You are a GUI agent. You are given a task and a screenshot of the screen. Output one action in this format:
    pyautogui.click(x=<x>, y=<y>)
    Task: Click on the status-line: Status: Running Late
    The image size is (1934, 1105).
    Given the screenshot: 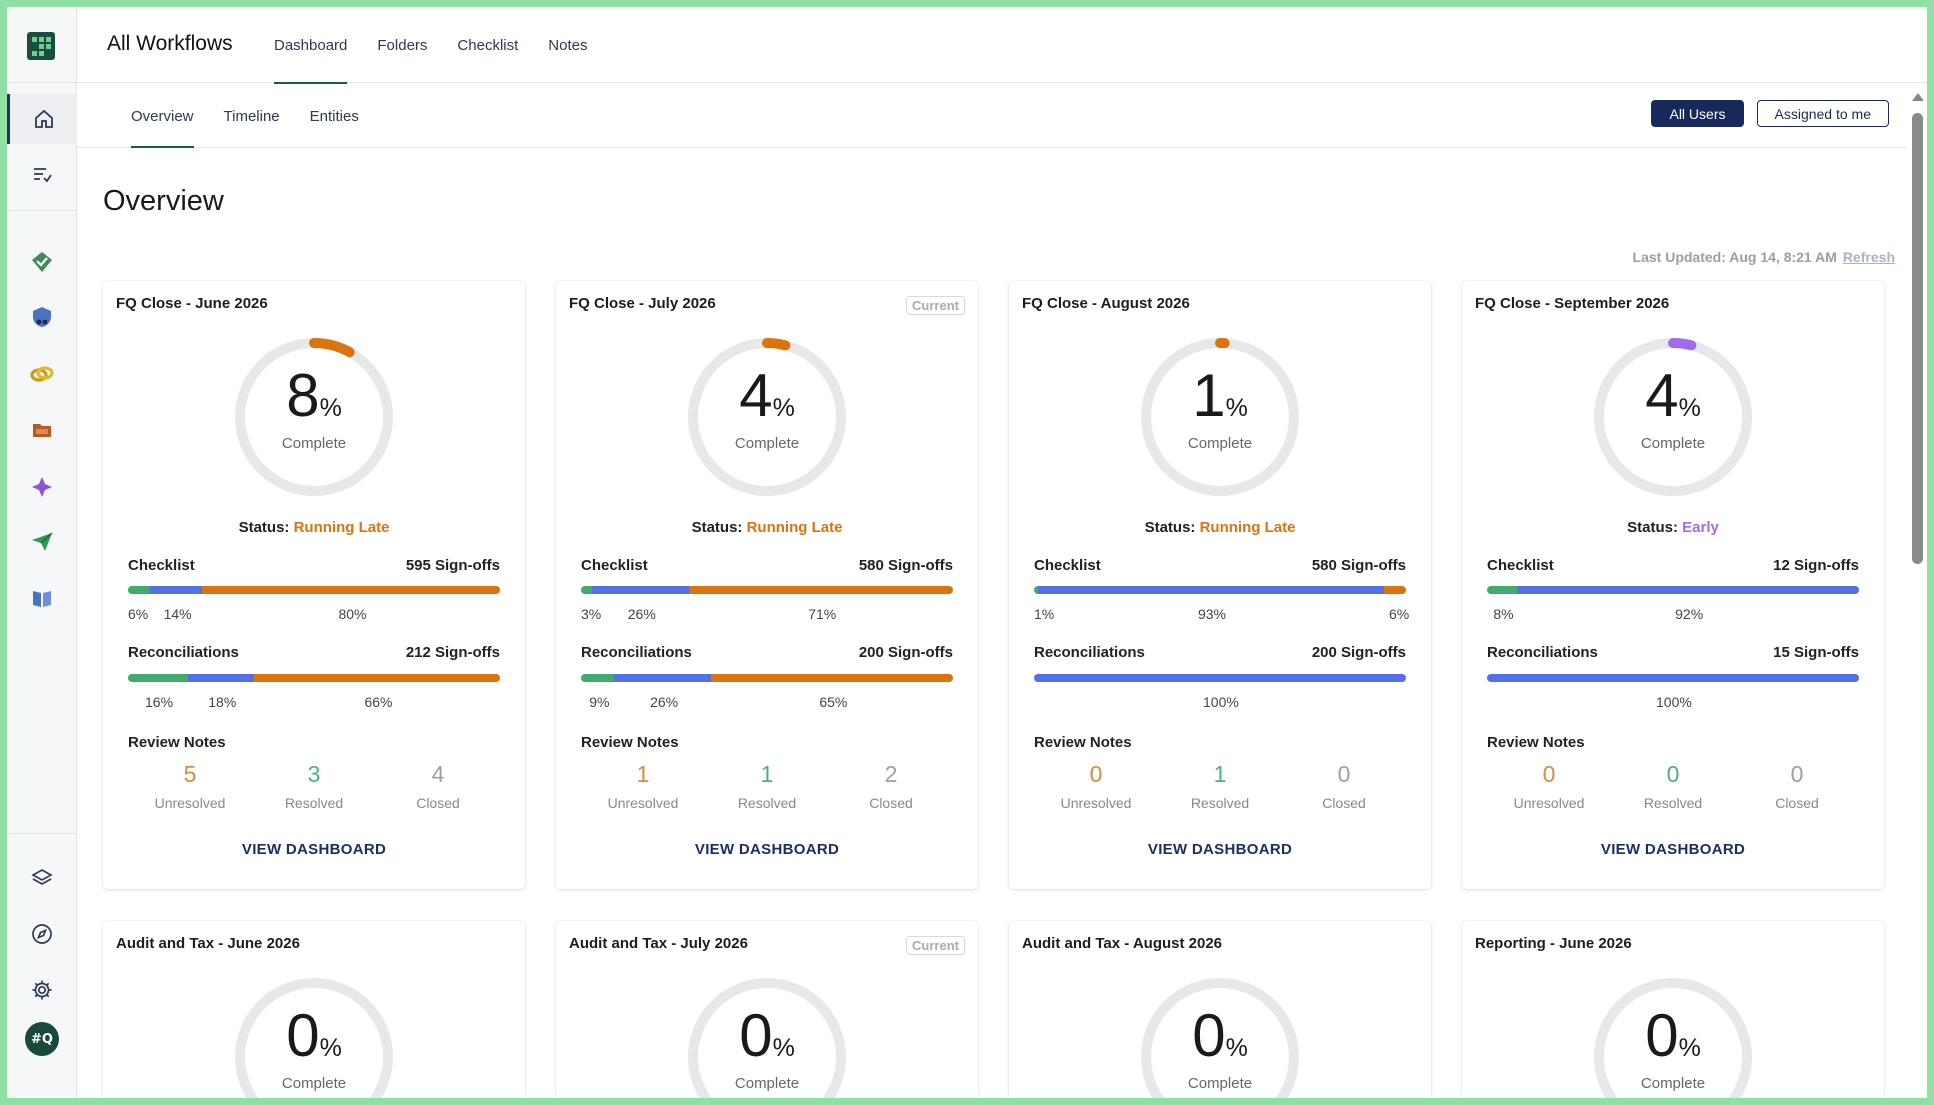 What is the action you would take?
    pyautogui.click(x=767, y=527)
    